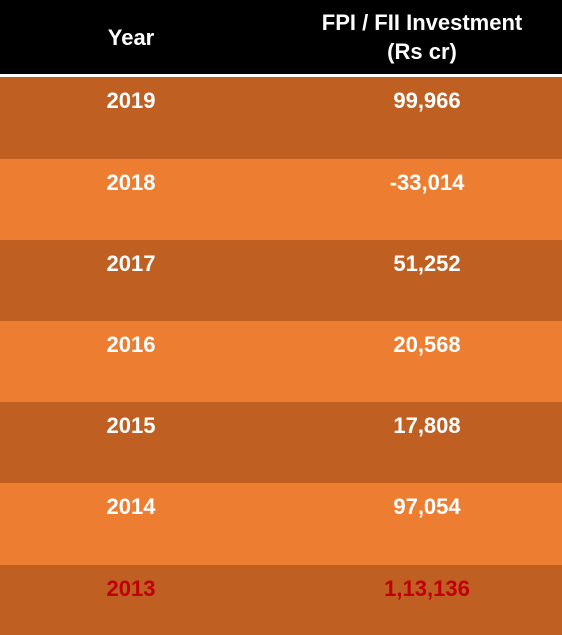  I want to click on investment-cell: 1,13,136, so click(427, 588).